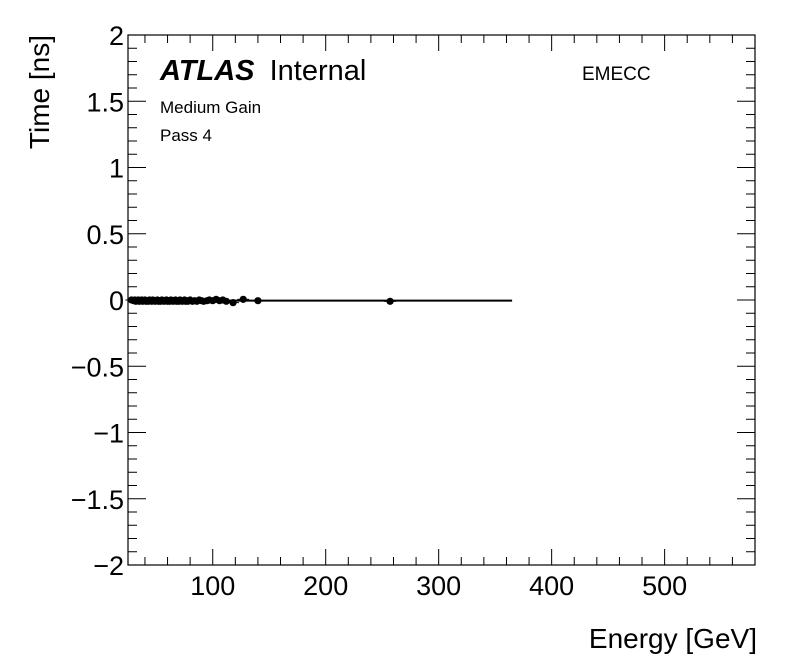  What do you see at coordinates (207, 71) in the screenshot?
I see `atlas-experiment: ATLAS` at bounding box center [207, 71].